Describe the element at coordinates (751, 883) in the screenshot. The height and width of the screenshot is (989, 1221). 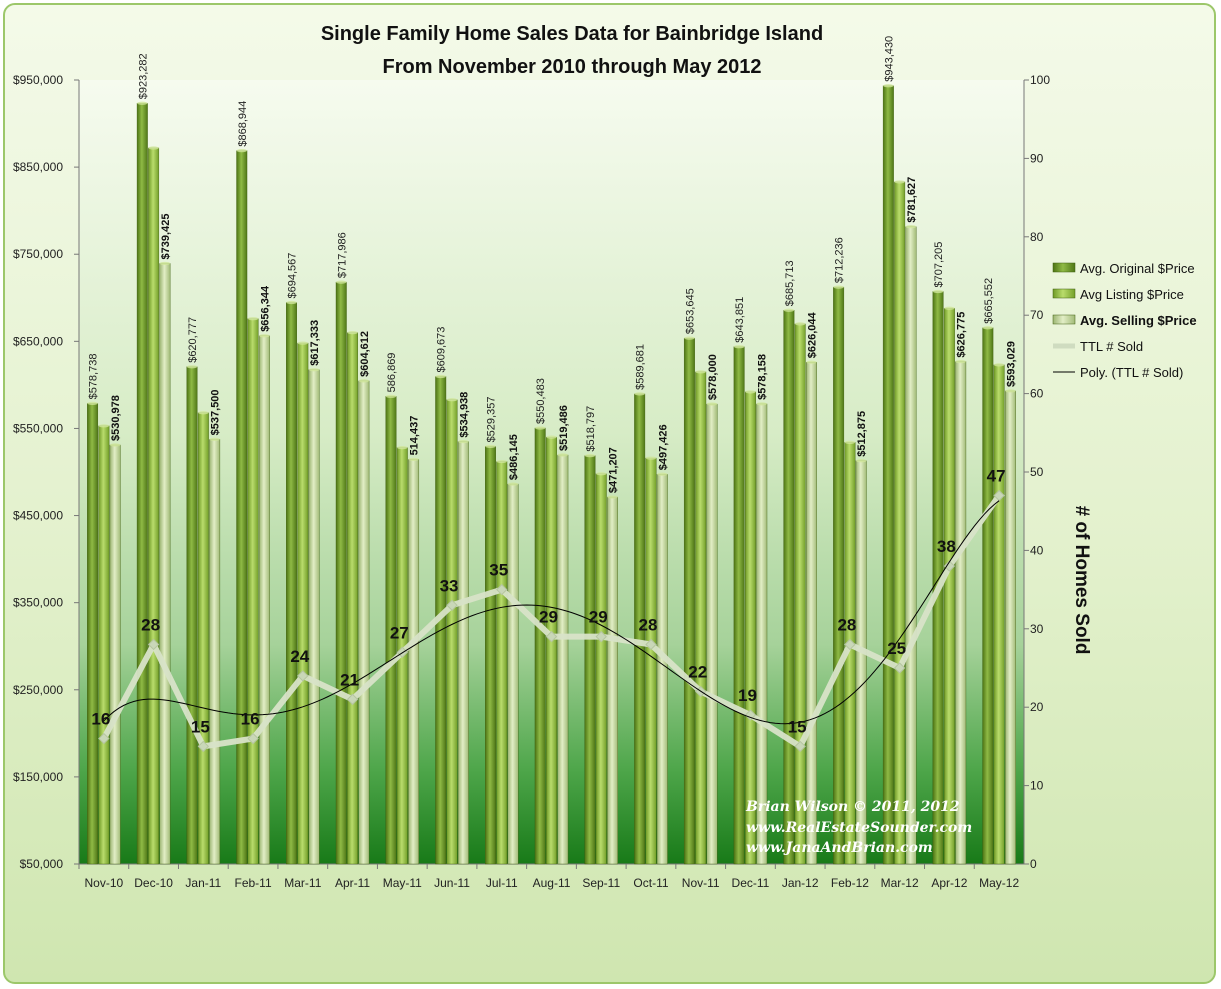
I see `x-axis-tick-label: Dec-11` at that location.